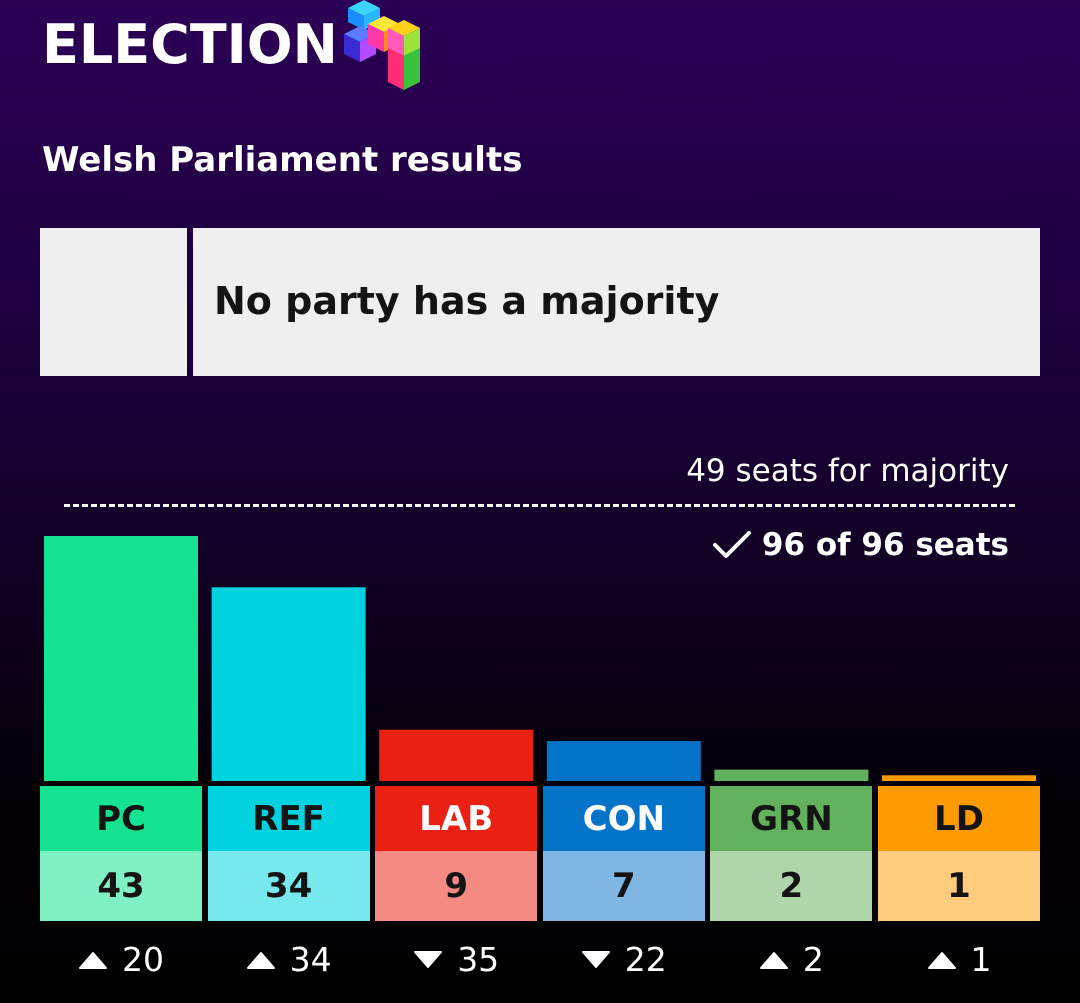 The height and width of the screenshot is (1003, 1080). I want to click on party-card-lab: LAB 9 35, so click(456, 884).